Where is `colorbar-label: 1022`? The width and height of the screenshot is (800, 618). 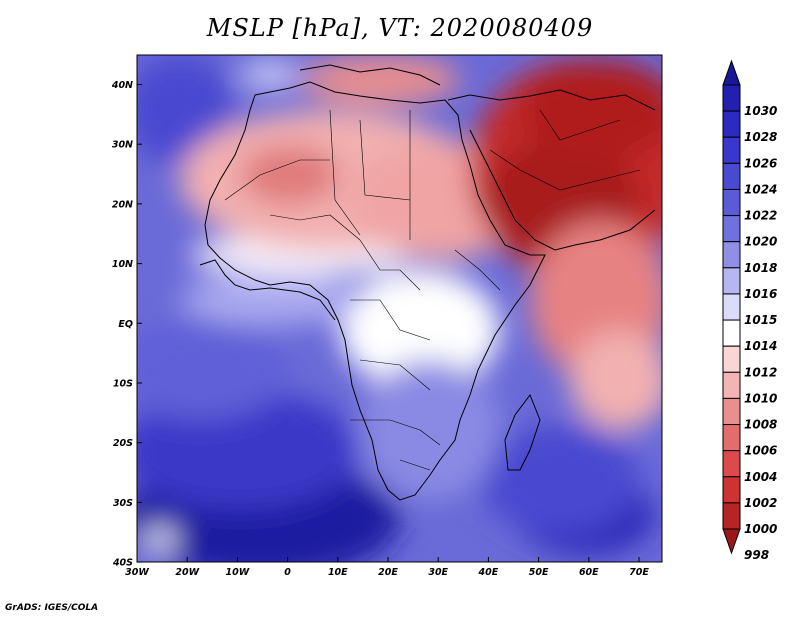
colorbar-label: 1022 is located at coordinates (760, 216).